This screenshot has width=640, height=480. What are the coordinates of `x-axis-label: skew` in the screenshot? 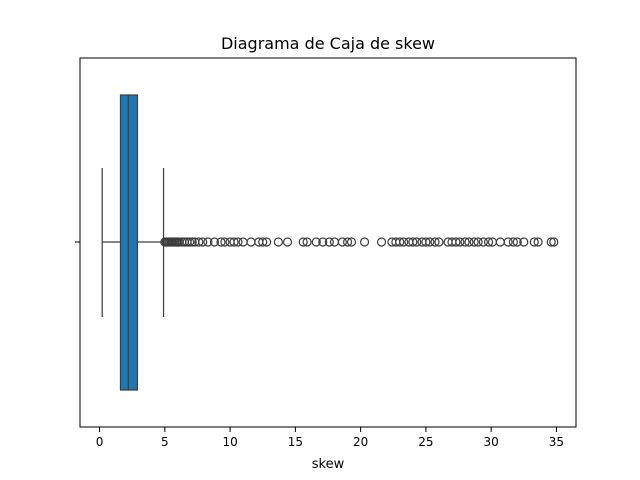 It's located at (328, 464).